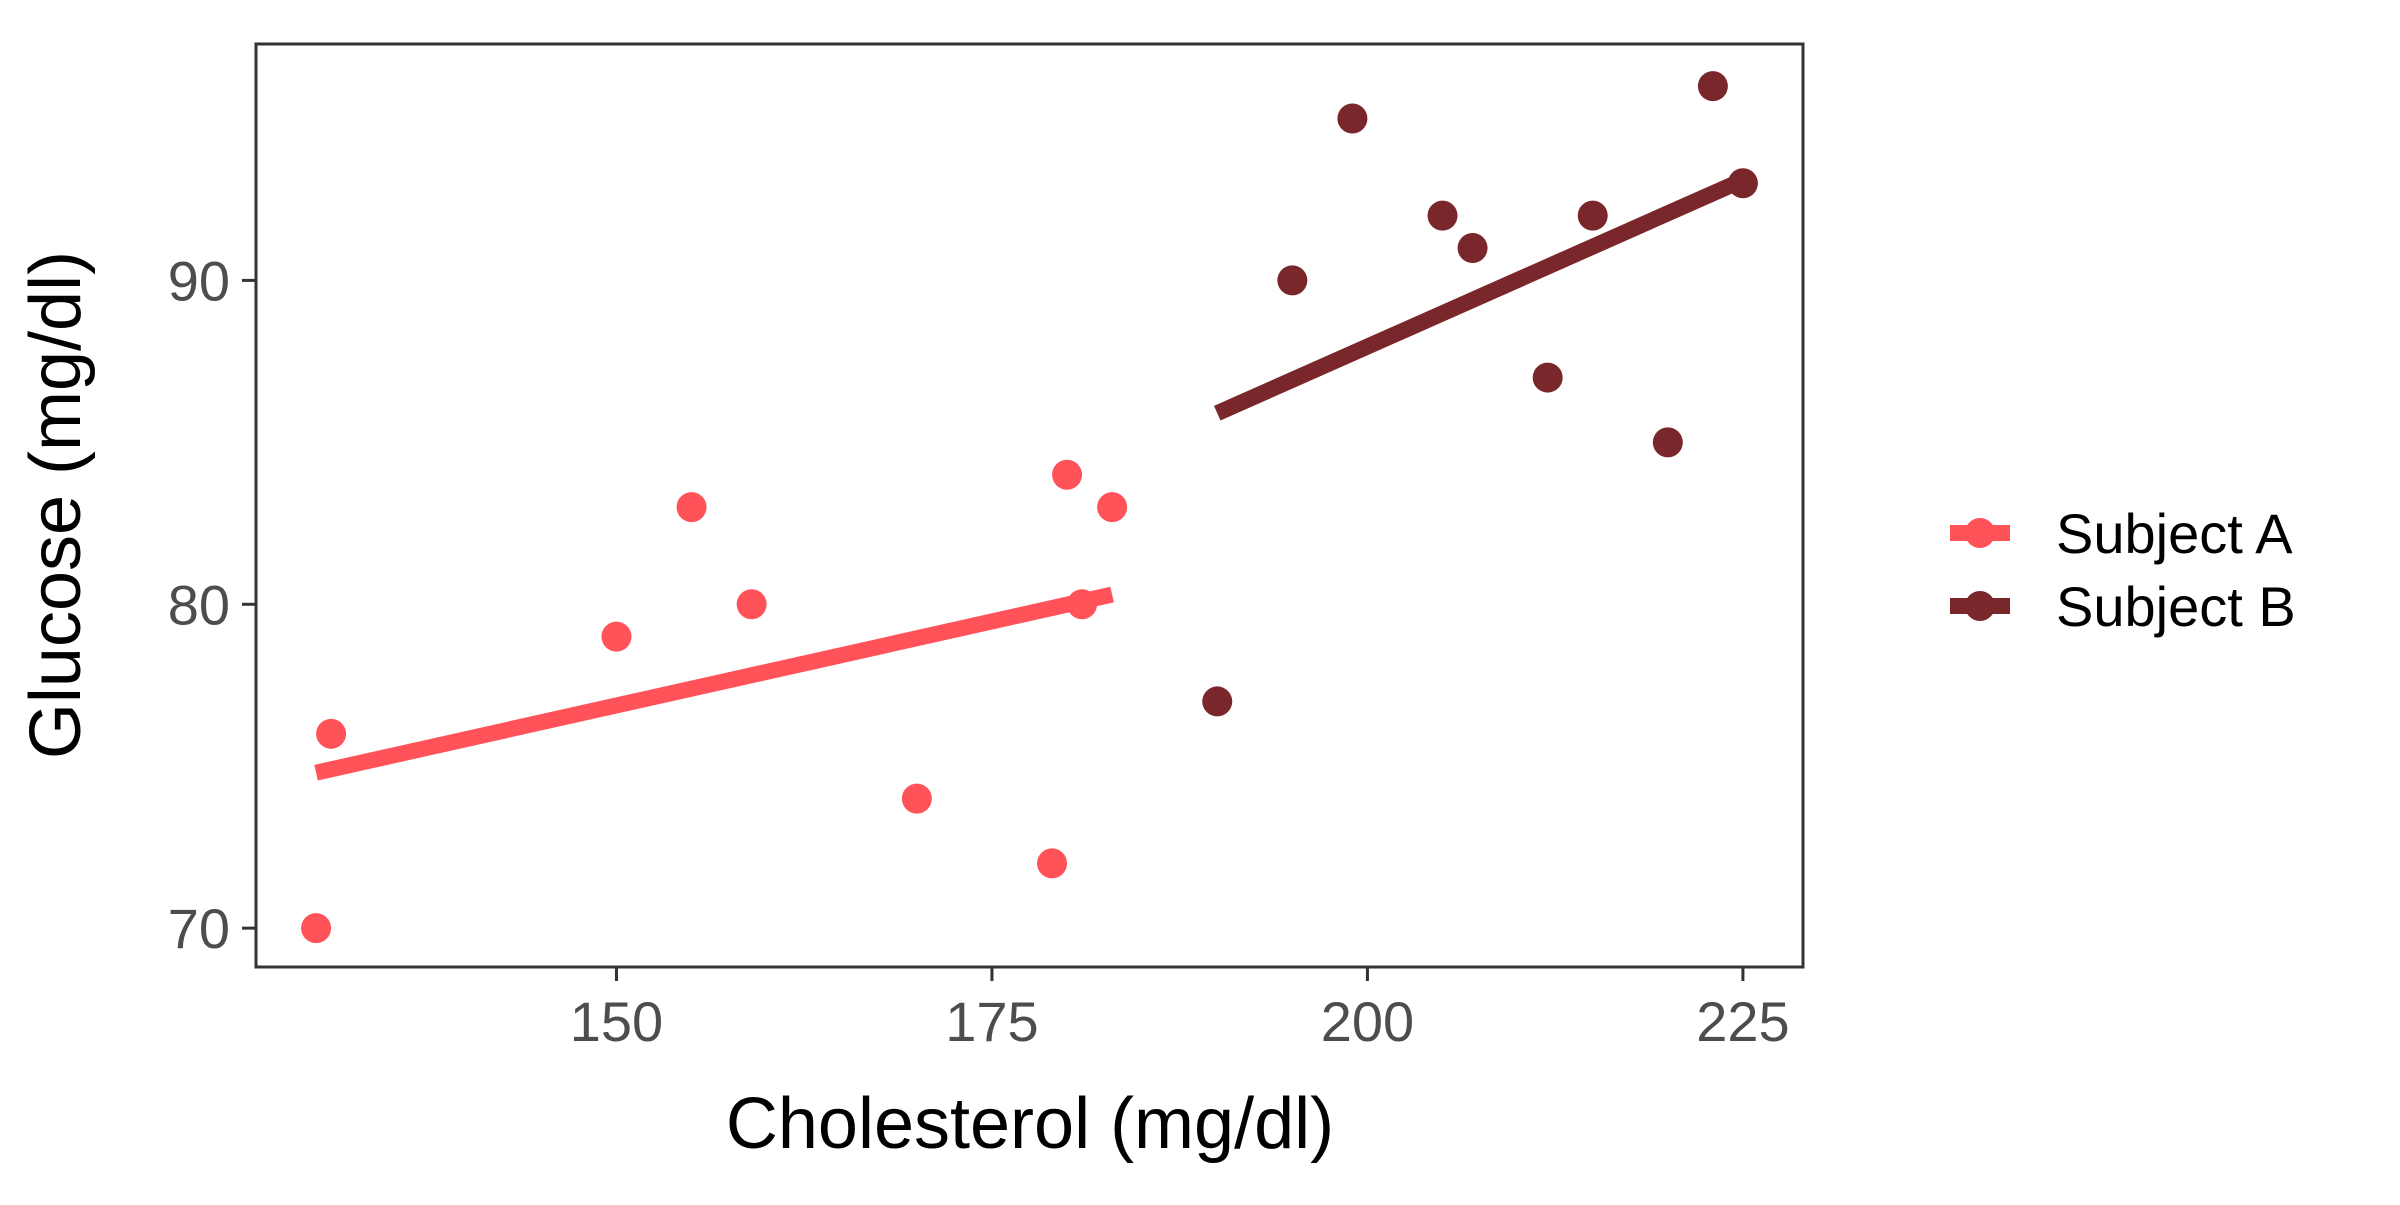  What do you see at coordinates (1180, 1010) in the screenshot?
I see `x-axis: 150 175 200 225` at bounding box center [1180, 1010].